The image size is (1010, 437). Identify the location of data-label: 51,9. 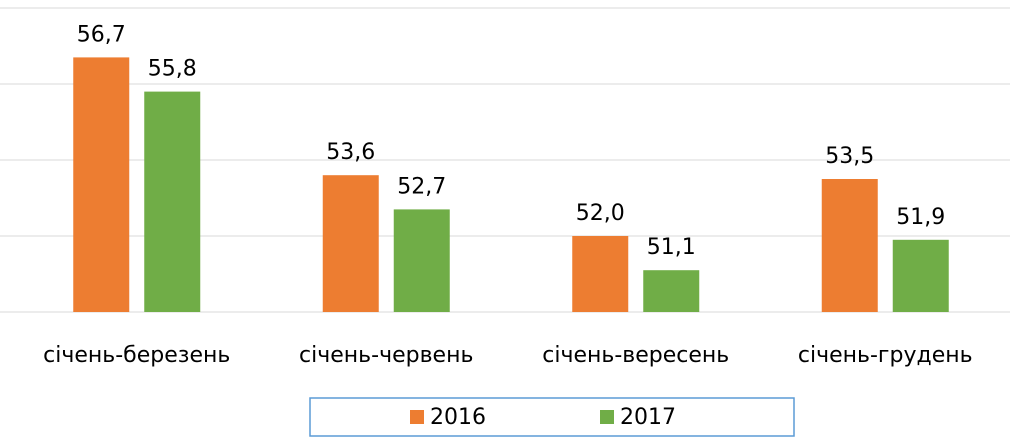
(920, 217).